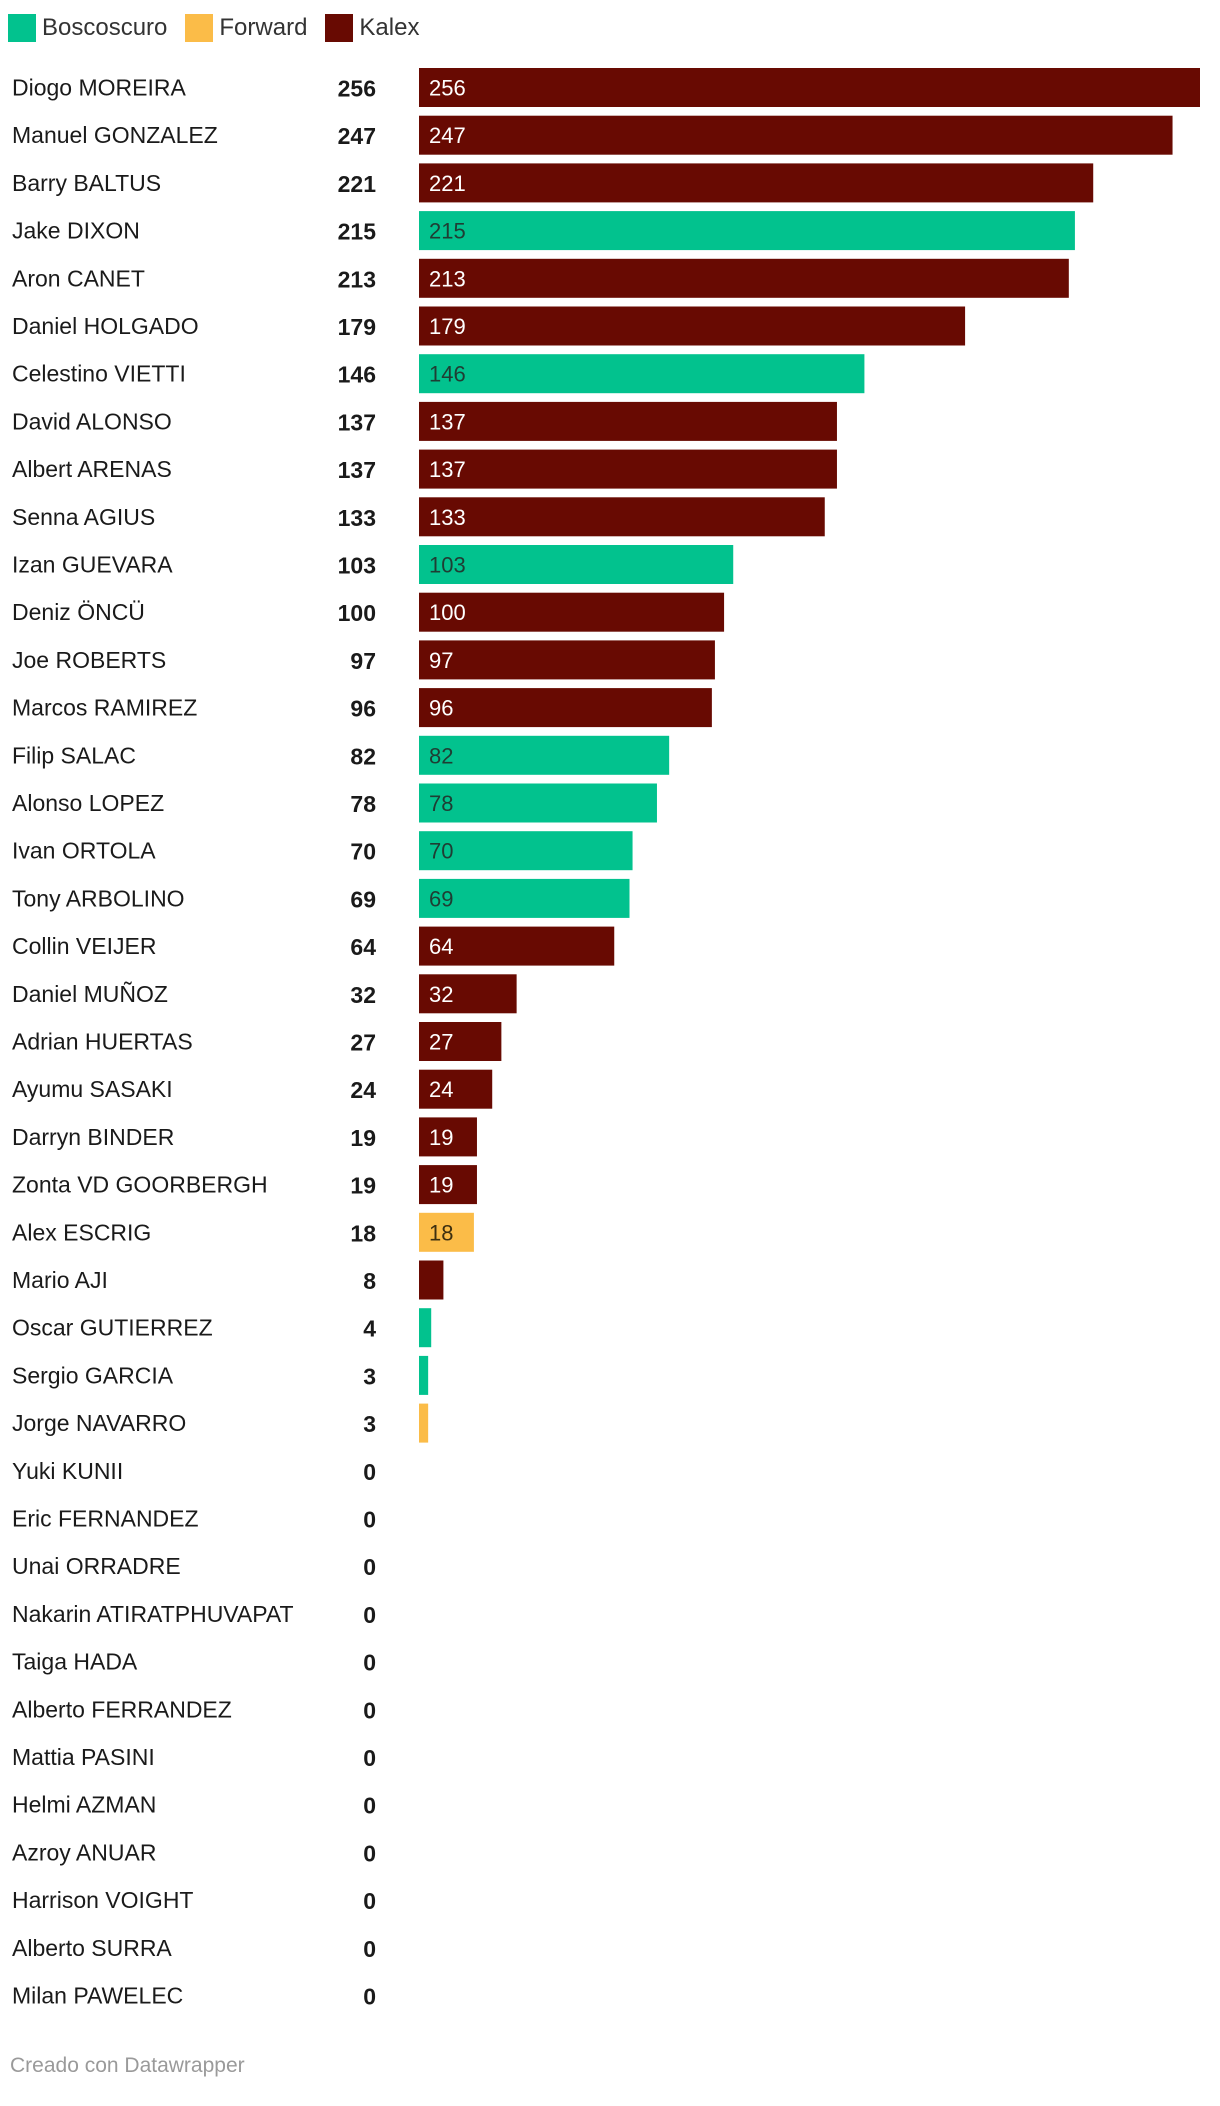 This screenshot has height=2106, width=1220. I want to click on legend-item: Kalex, so click(372, 28).